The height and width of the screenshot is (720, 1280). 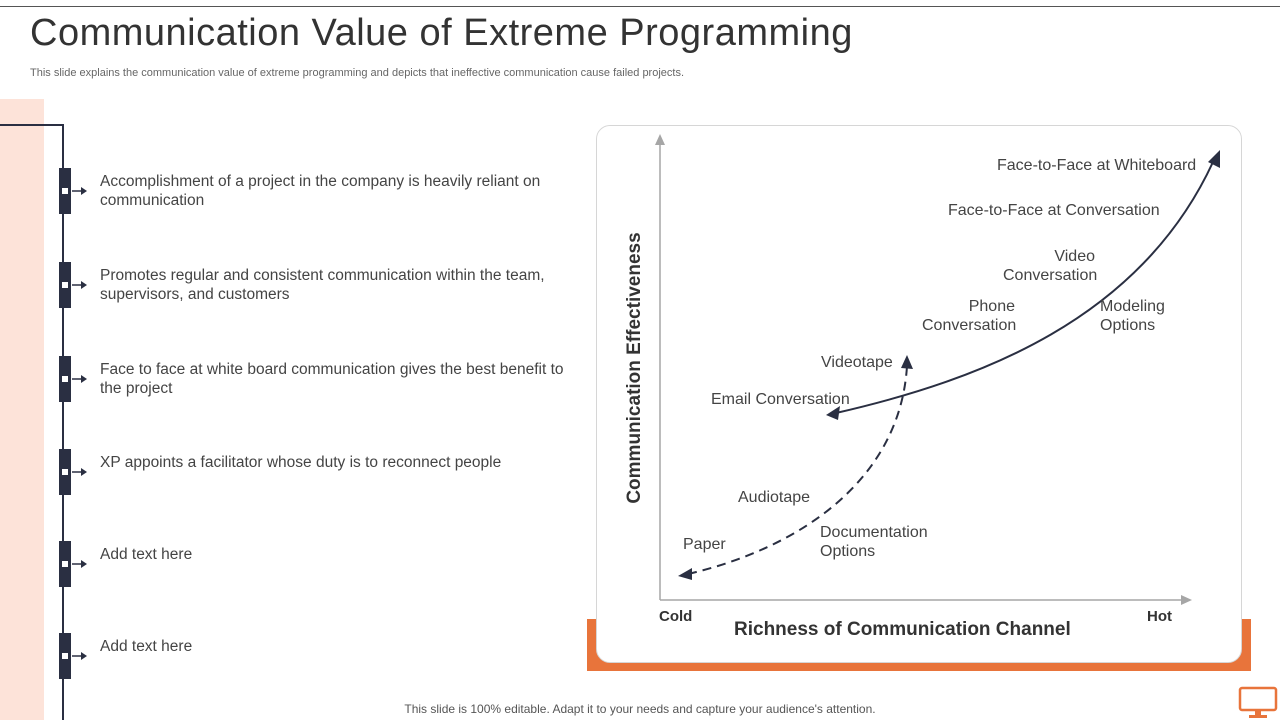 What do you see at coordinates (676, 616) in the screenshot?
I see `x-axis-min-label: Cold` at bounding box center [676, 616].